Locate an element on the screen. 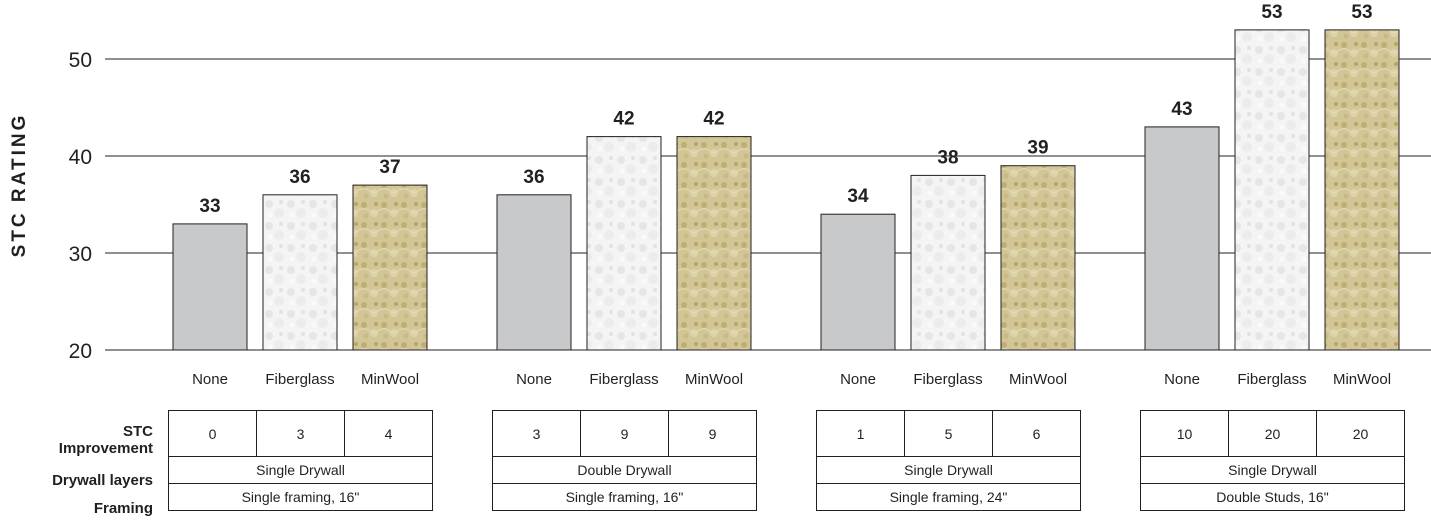  data-label: 39 is located at coordinates (1037, 148).